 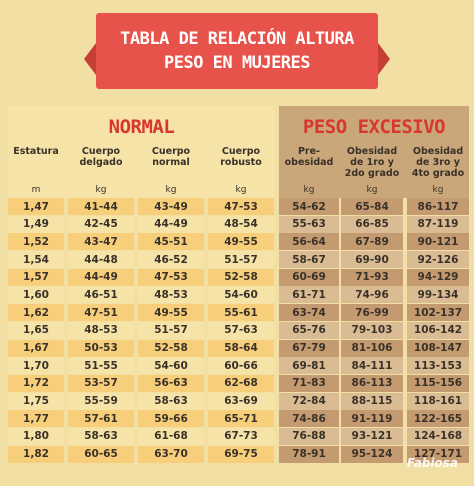 What do you see at coordinates (141, 127) in the screenshot?
I see `group-title-normal: NORMAL` at bounding box center [141, 127].